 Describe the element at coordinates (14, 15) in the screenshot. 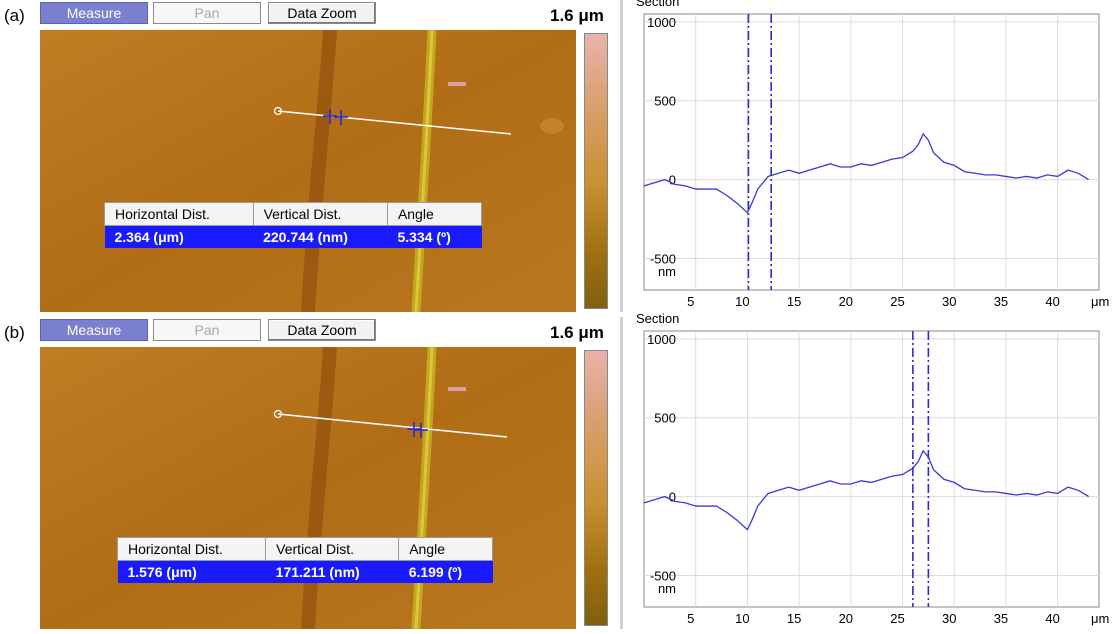

I see `panel-label: (a)` at that location.